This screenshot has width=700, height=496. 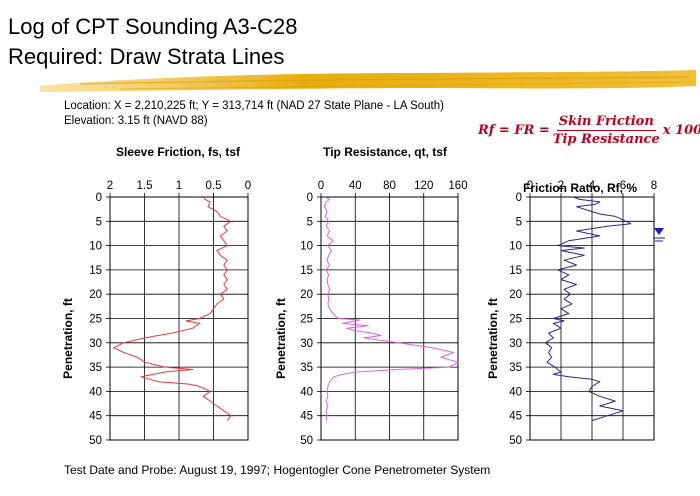 What do you see at coordinates (654, 186) in the screenshot?
I see `x-tick-label: 8` at bounding box center [654, 186].